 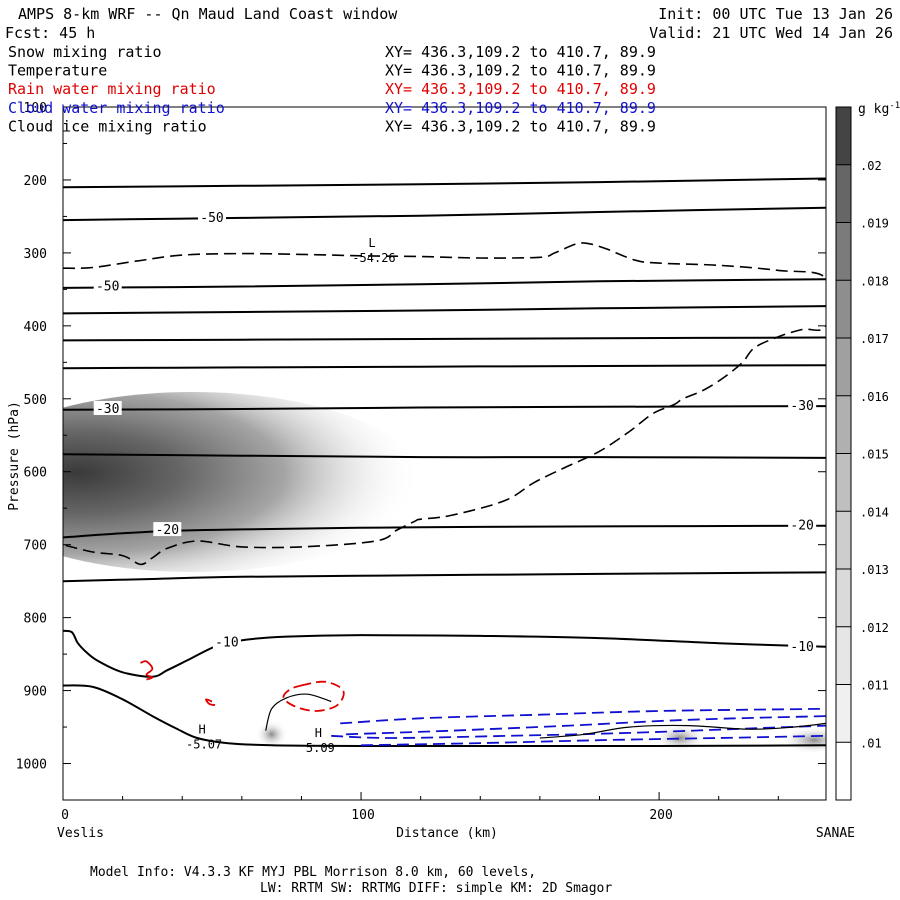 I want to click on extremum-value: -5.07, so click(x=204, y=744).